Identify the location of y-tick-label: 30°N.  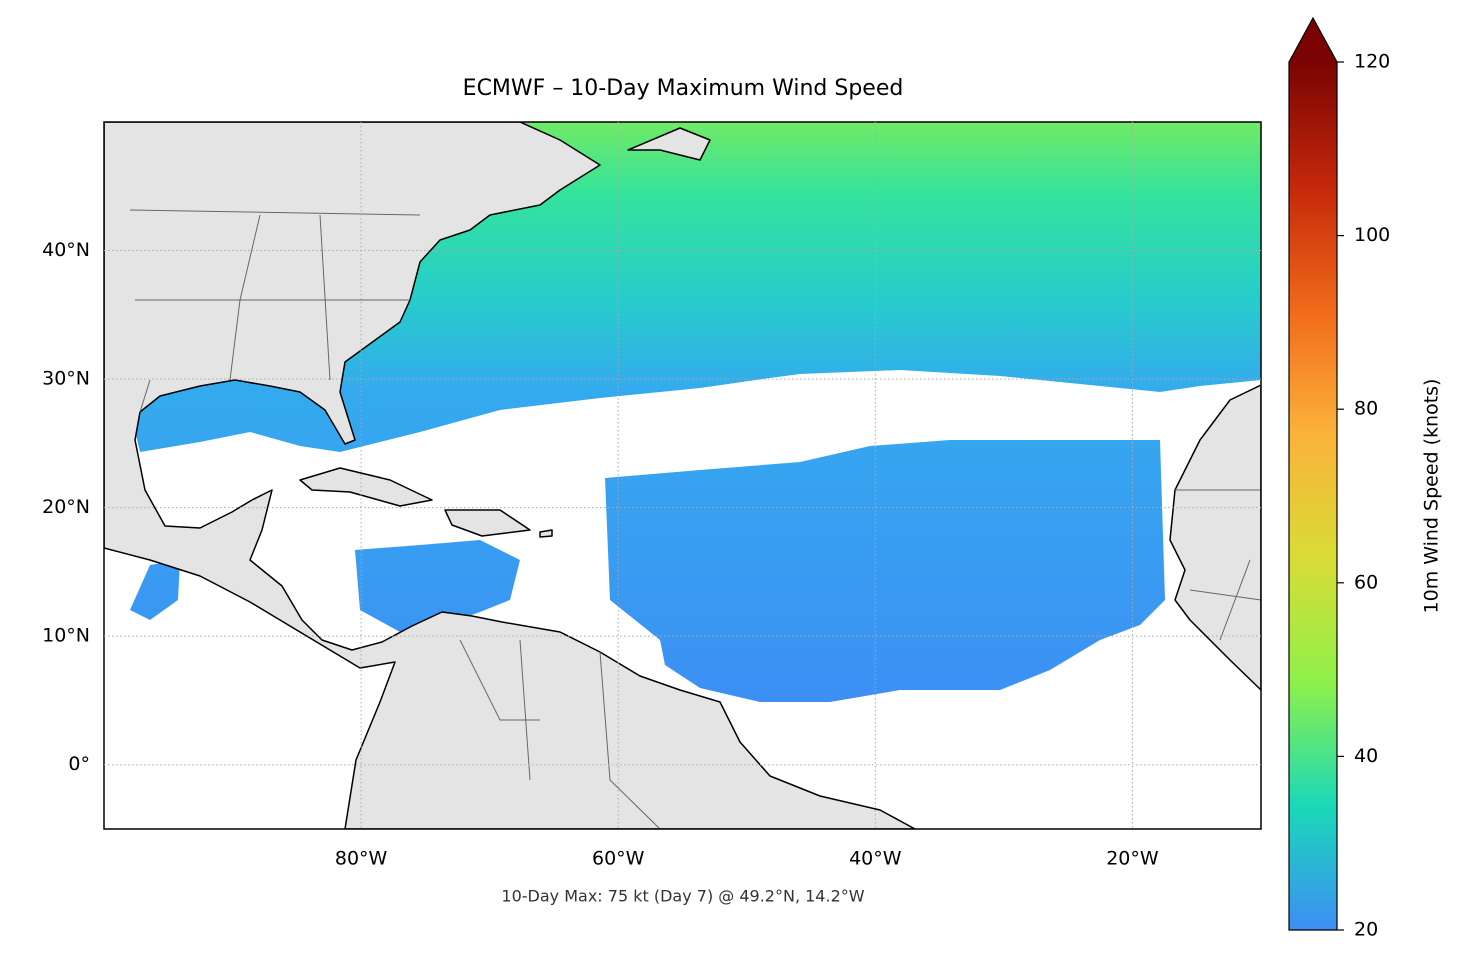
(66, 379).